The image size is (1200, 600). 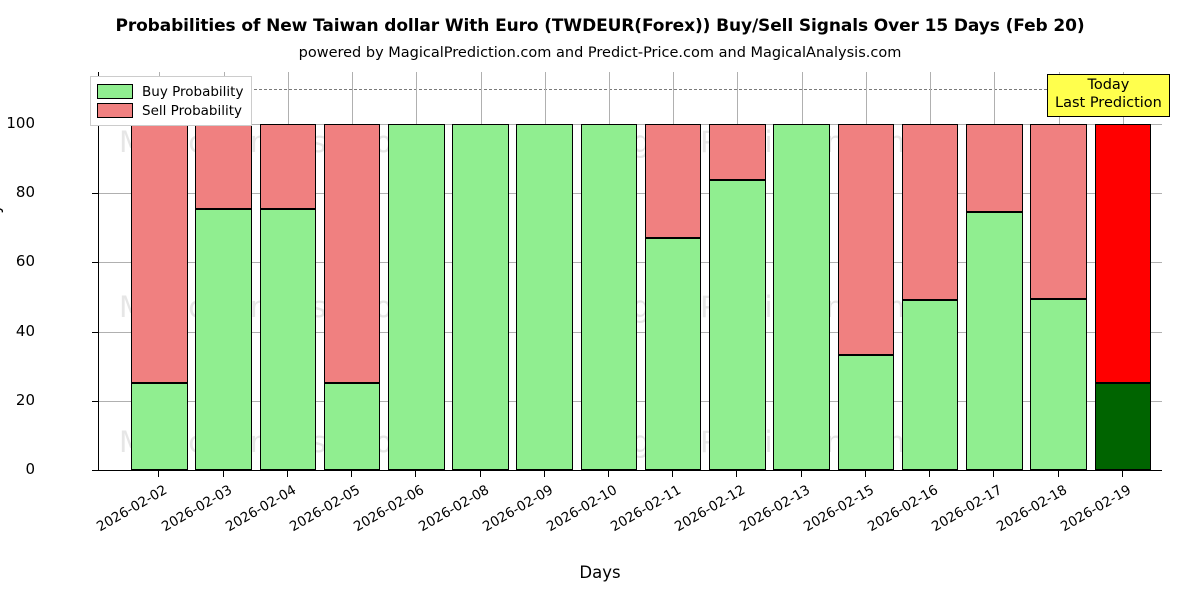 What do you see at coordinates (20, 122) in the screenshot?
I see `y-axis-tick-label: 100` at bounding box center [20, 122].